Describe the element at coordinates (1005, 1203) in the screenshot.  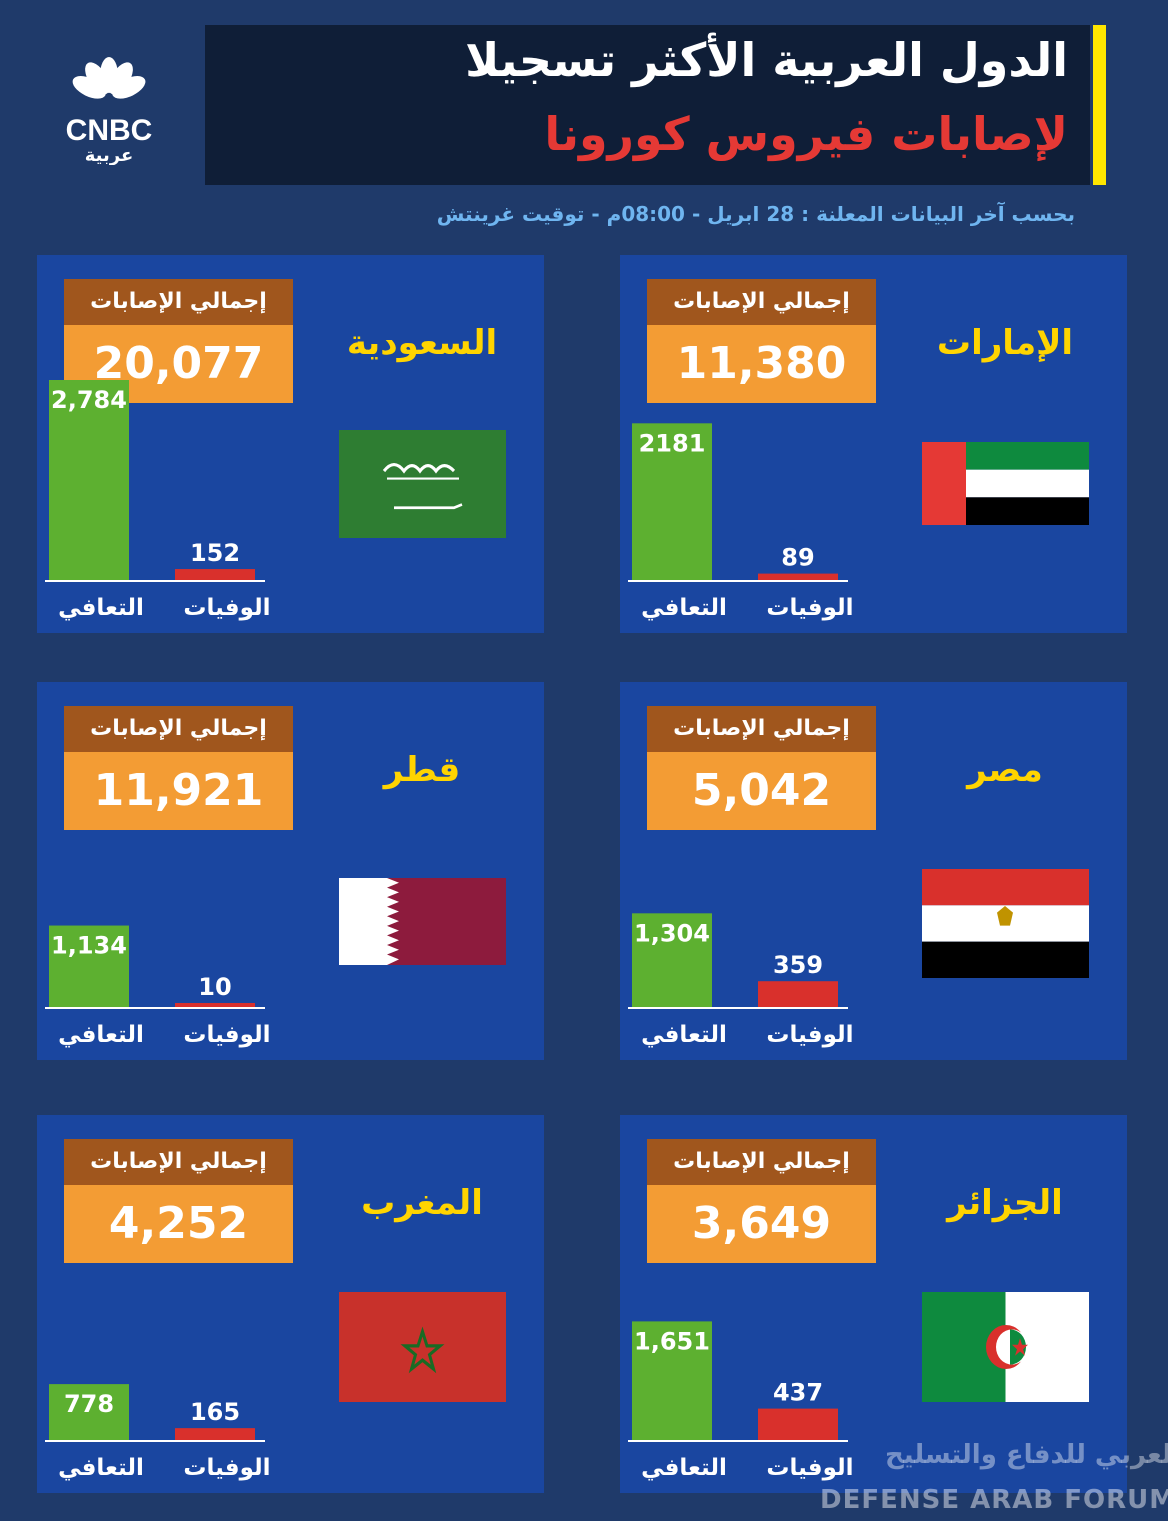
I see `country-name: الجزائر` at that location.